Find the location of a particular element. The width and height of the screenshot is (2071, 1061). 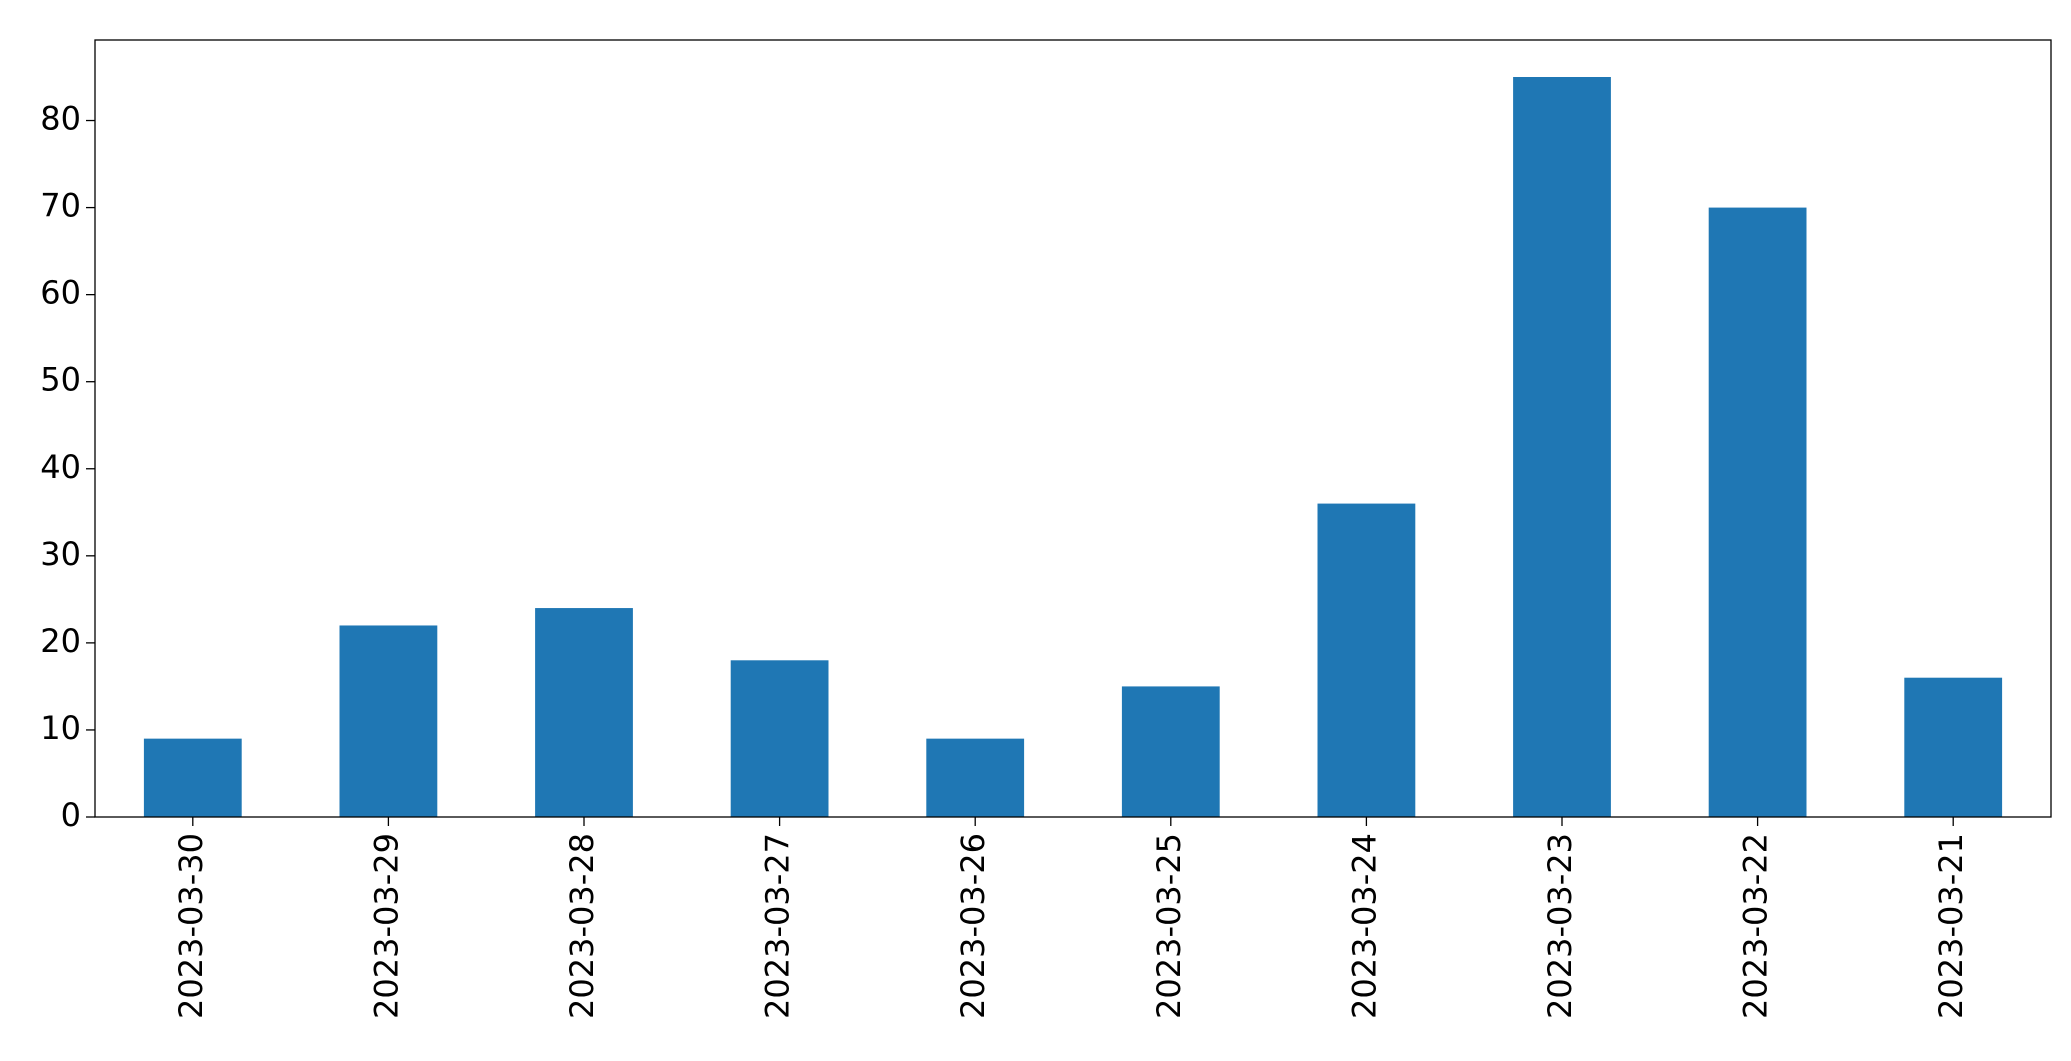

y-tick-label: 30 is located at coordinates (60, 554).